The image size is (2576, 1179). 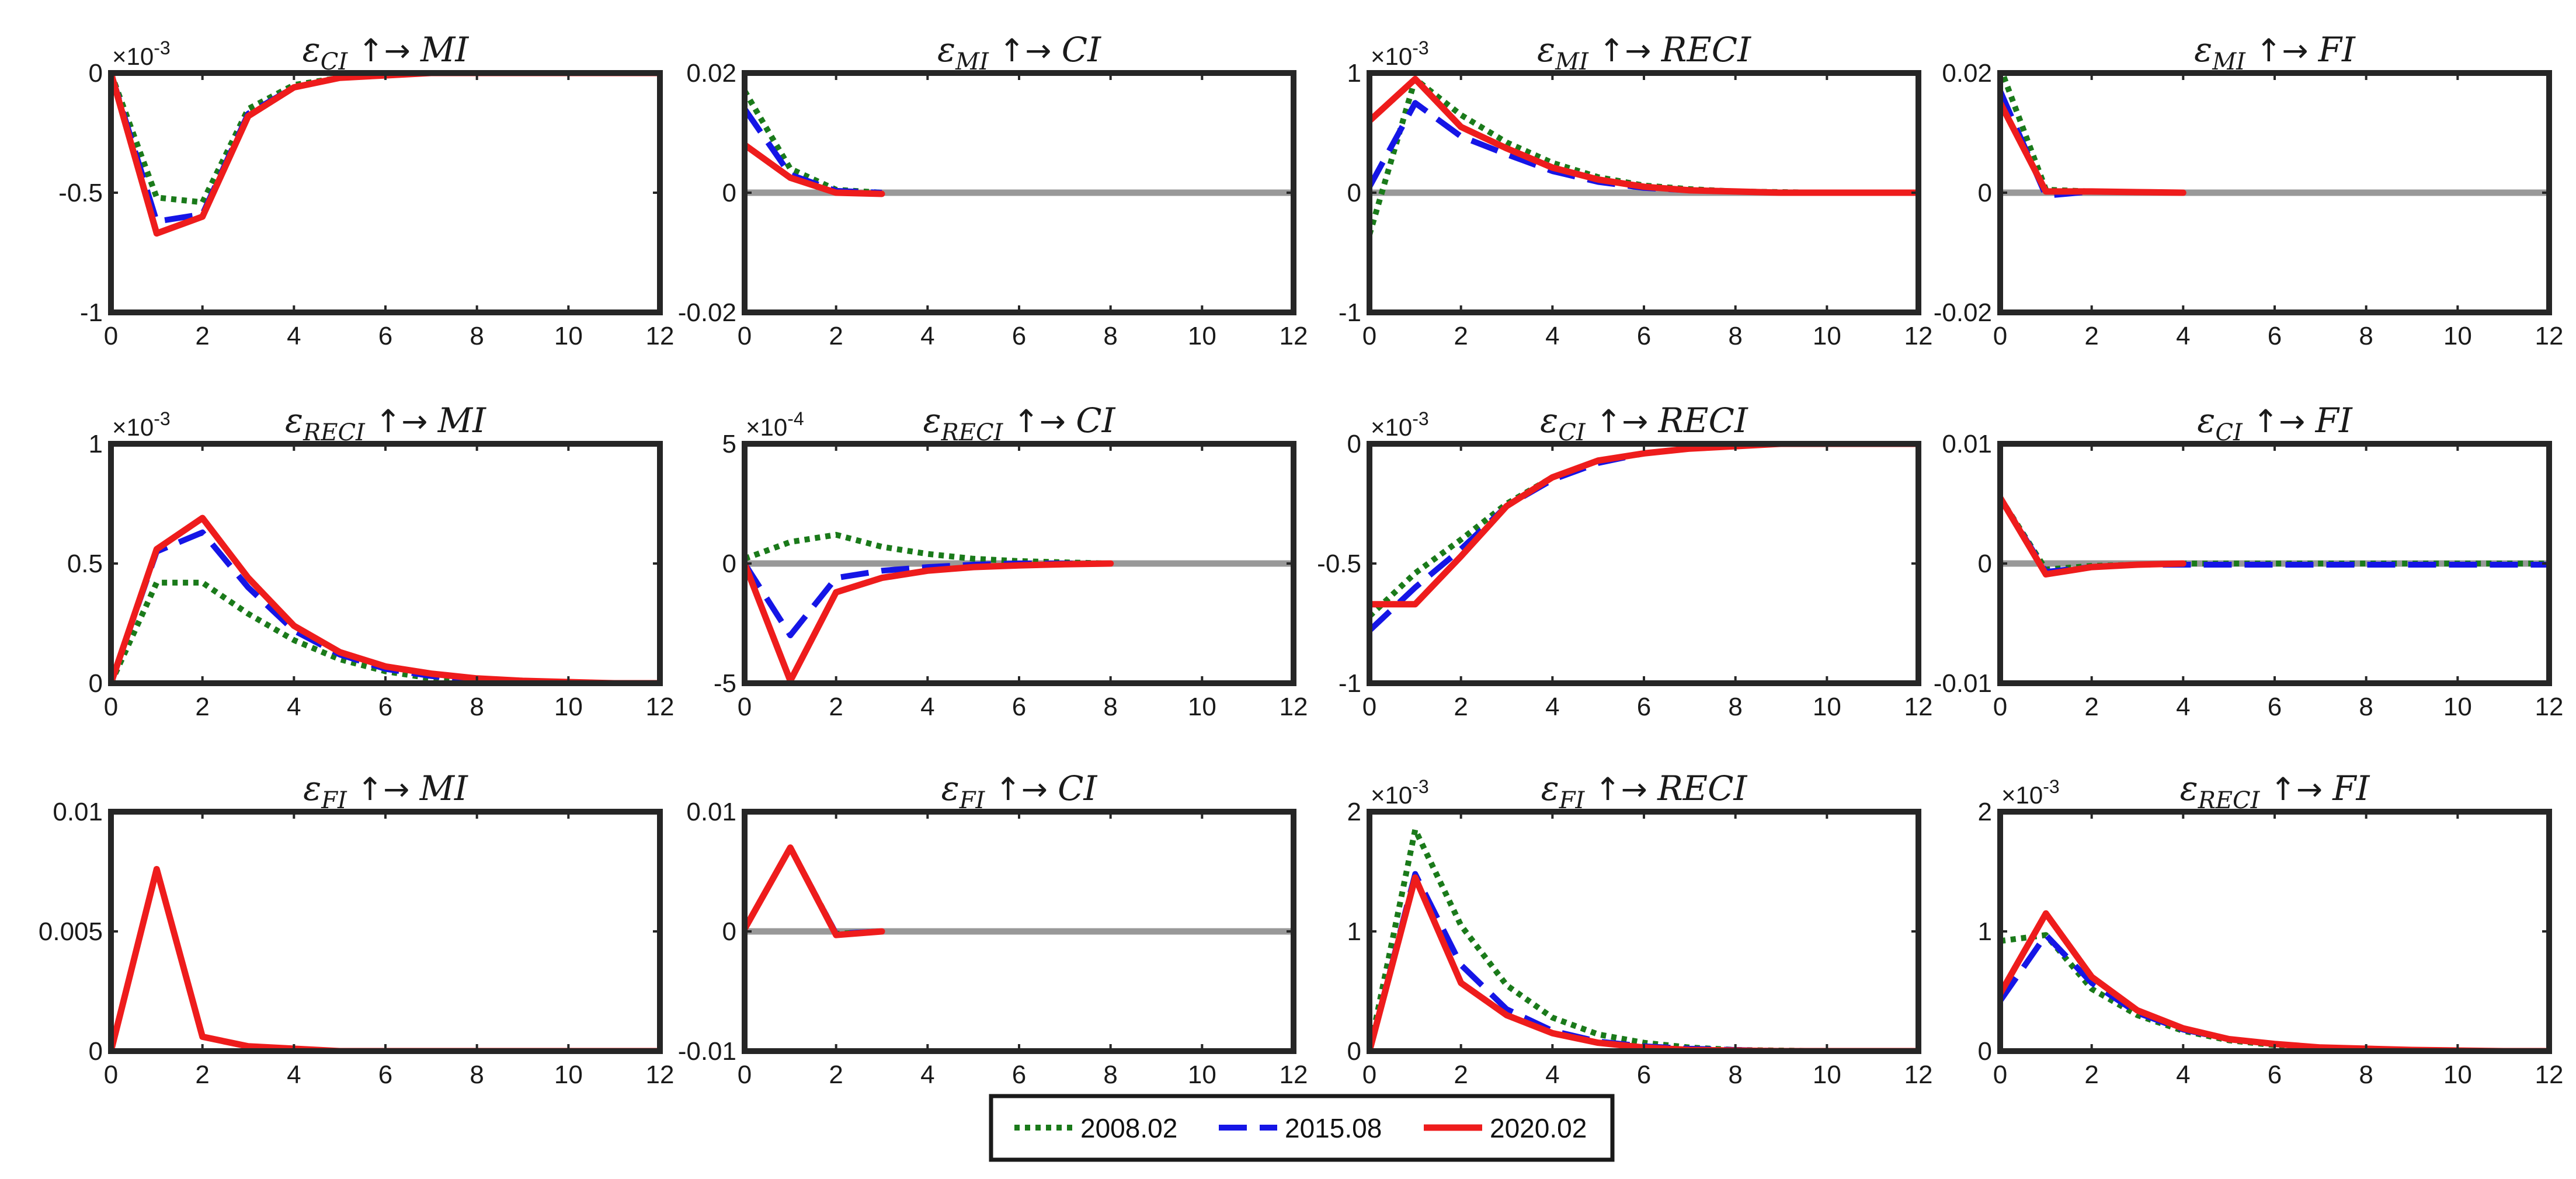 I want to click on panel-ci-to-mi: 0 2 4 6 8 10 12 -1 -0.5 0 ×10⁻³ εCI ↑→ MI, so click(x=366, y=190).